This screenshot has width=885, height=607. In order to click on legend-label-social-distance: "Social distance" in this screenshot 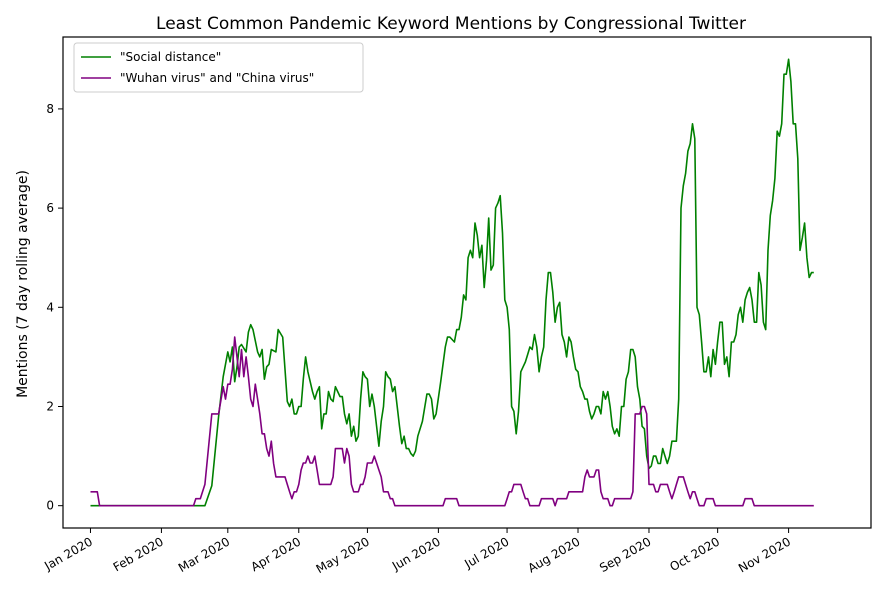, I will do `click(170, 57)`.